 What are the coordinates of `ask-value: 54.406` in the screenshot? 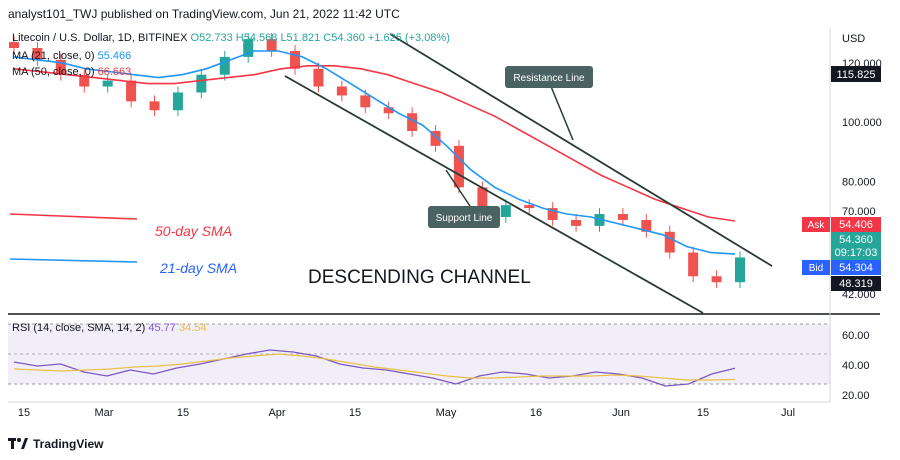 It's located at (856, 225).